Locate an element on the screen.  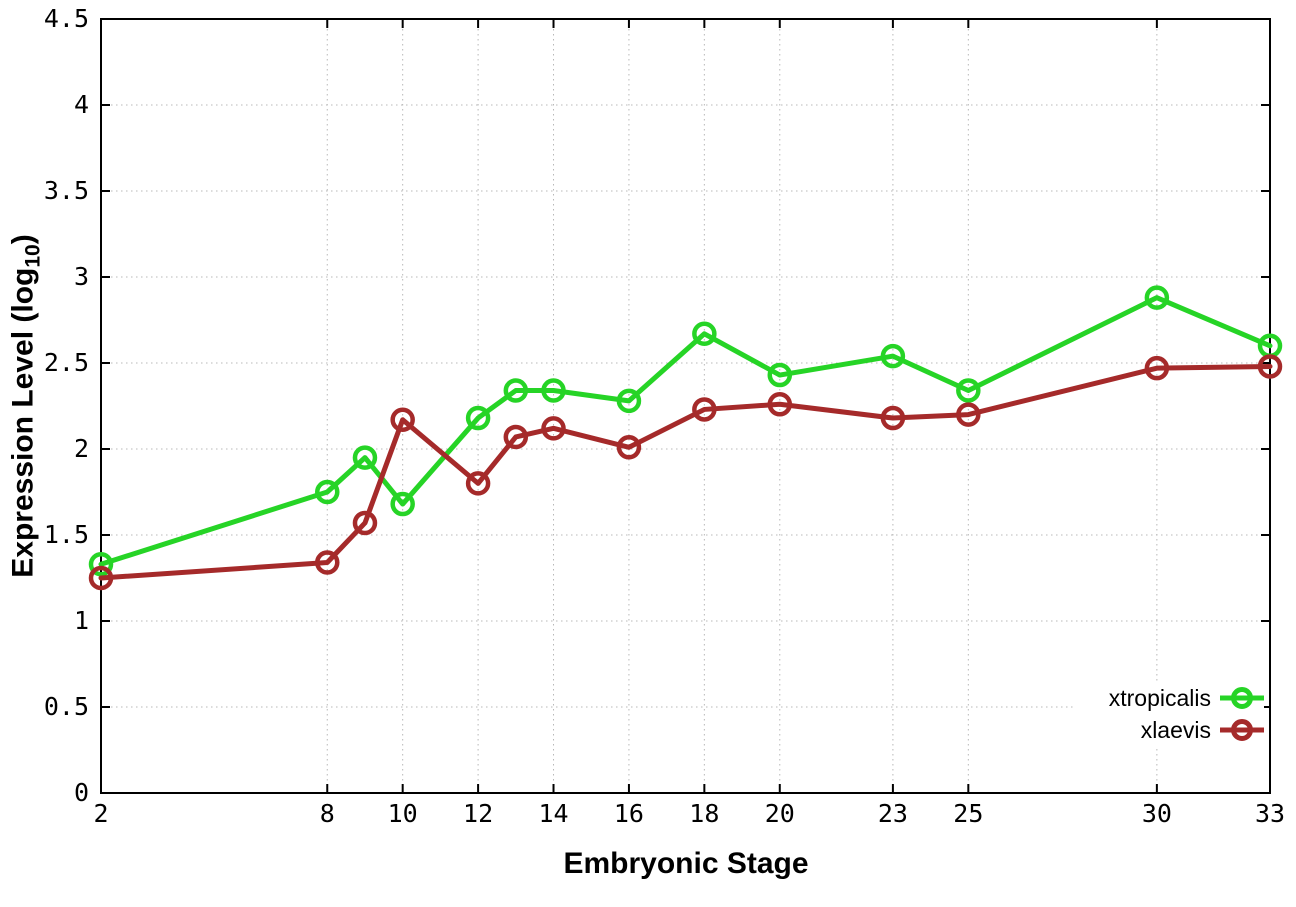
x-tick-label: 2 is located at coordinates (100, 813).